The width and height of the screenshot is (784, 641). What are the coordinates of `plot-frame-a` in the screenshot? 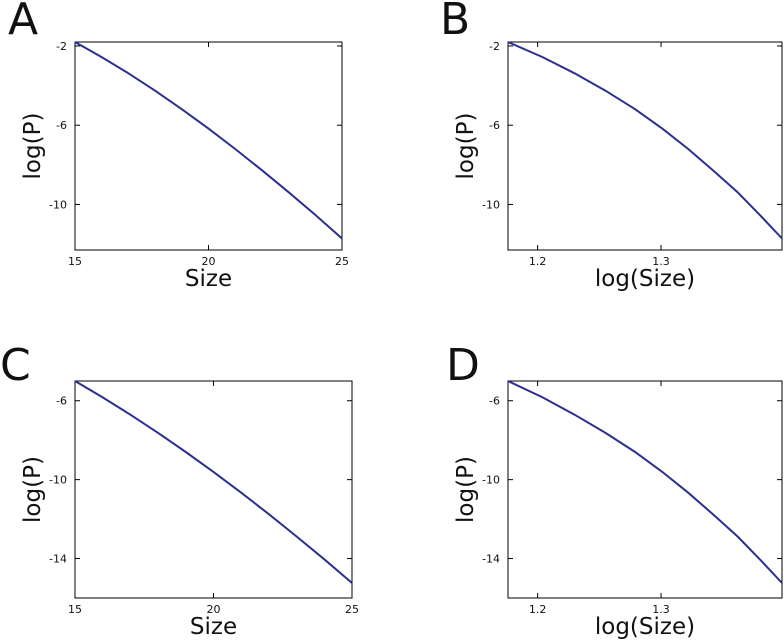 It's located at (208, 146).